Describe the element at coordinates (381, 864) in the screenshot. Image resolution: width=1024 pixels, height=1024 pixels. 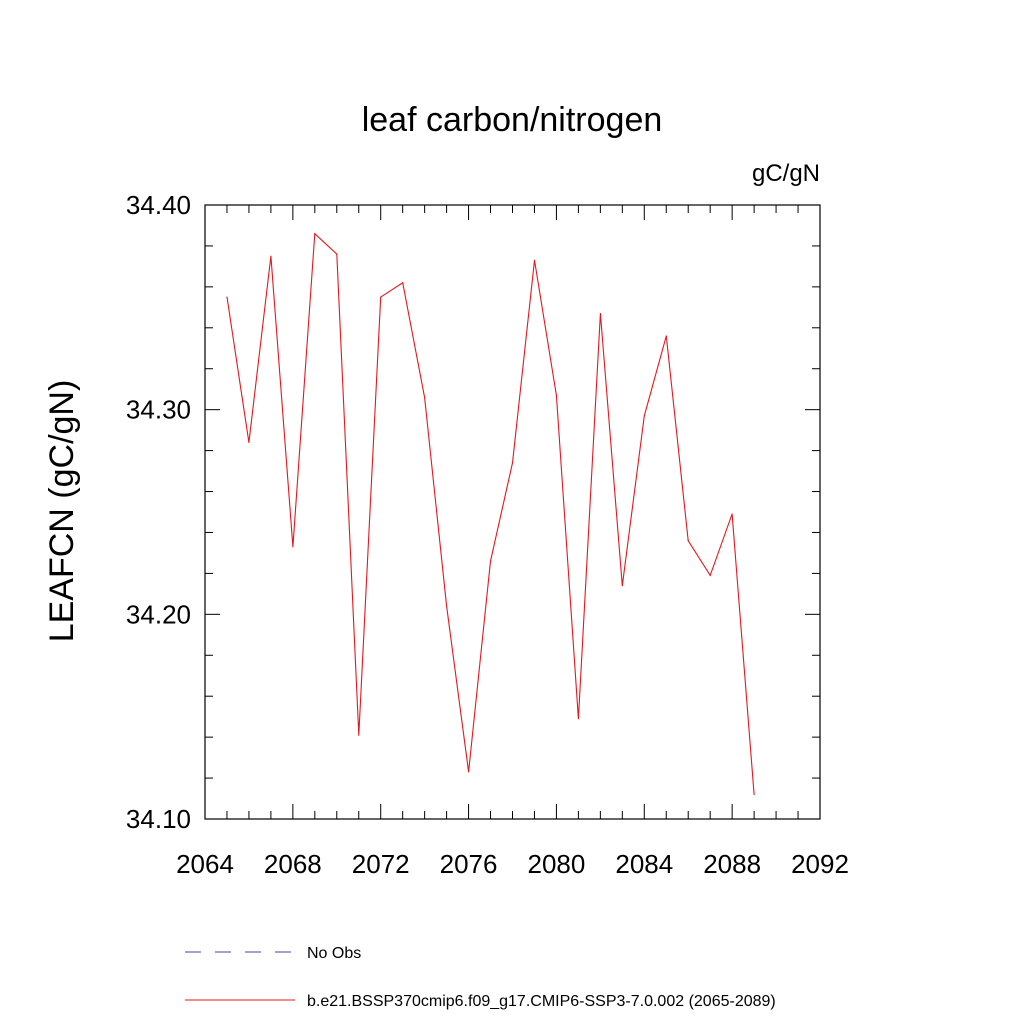
I see `x-tick-label: 2072` at that location.